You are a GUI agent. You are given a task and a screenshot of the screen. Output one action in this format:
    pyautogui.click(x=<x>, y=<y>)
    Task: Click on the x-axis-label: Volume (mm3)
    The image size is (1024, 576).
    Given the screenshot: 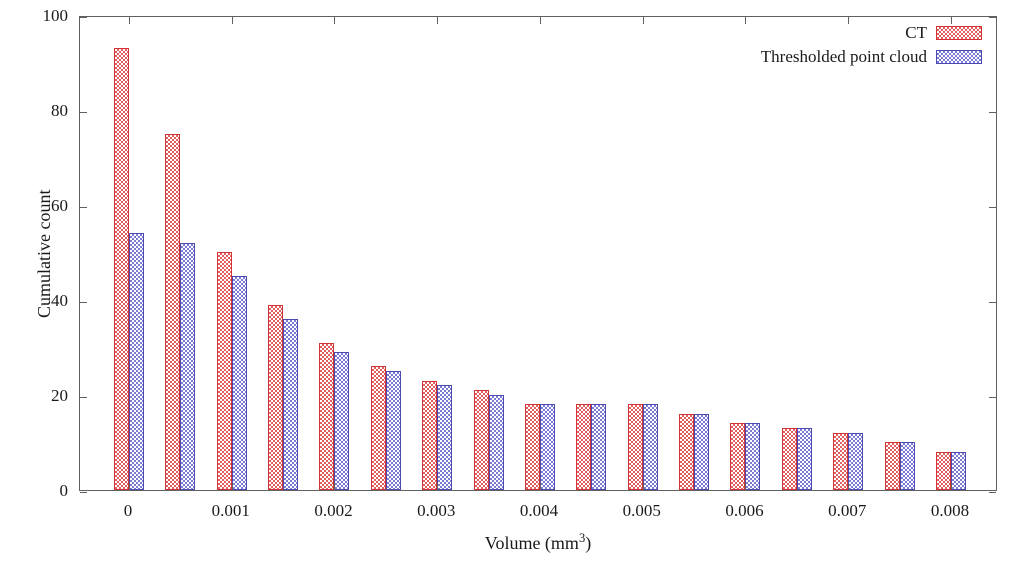 What is the action you would take?
    pyautogui.click(x=538, y=542)
    